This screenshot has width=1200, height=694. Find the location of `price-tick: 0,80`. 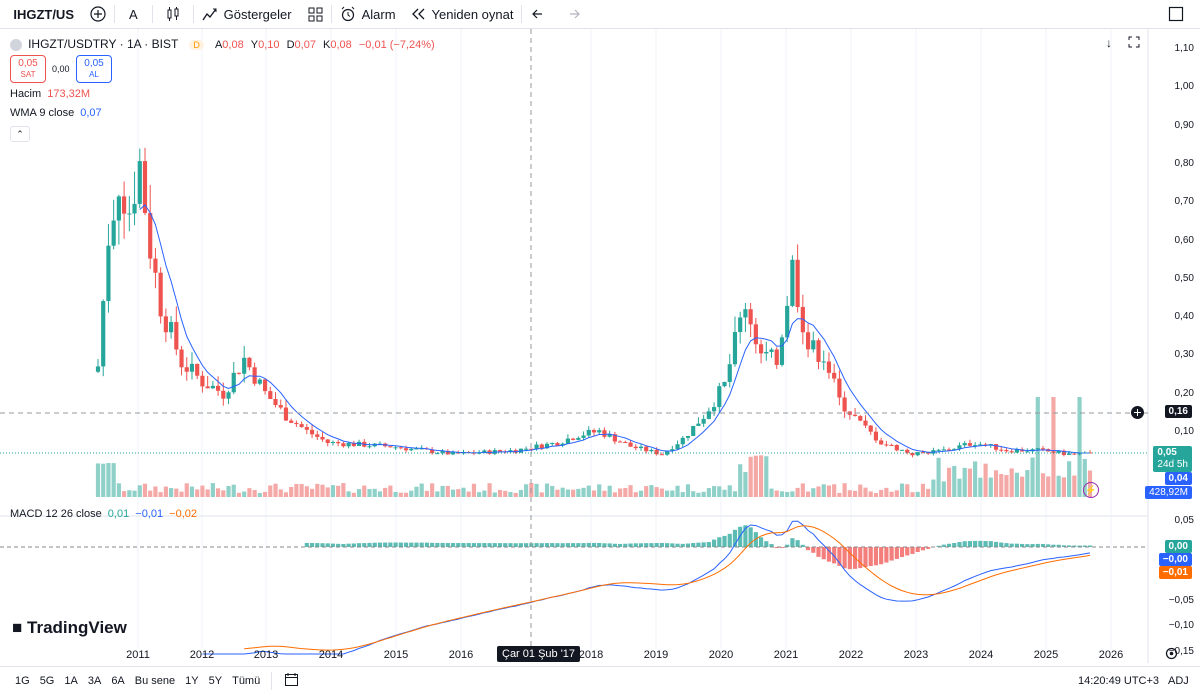

price-tick: 0,80 is located at coordinates (1184, 163).